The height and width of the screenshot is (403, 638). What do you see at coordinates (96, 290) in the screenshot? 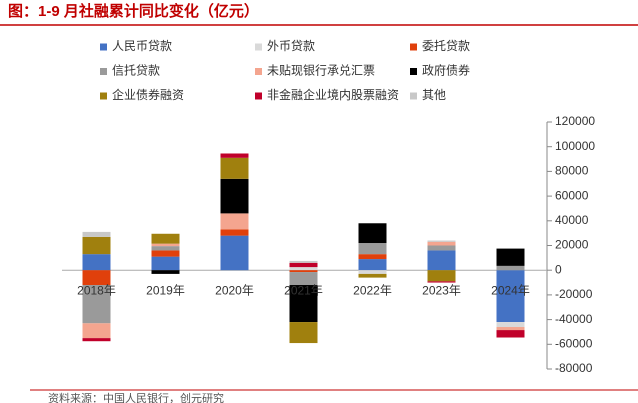
I see `x-tick-label: 2018年` at bounding box center [96, 290].